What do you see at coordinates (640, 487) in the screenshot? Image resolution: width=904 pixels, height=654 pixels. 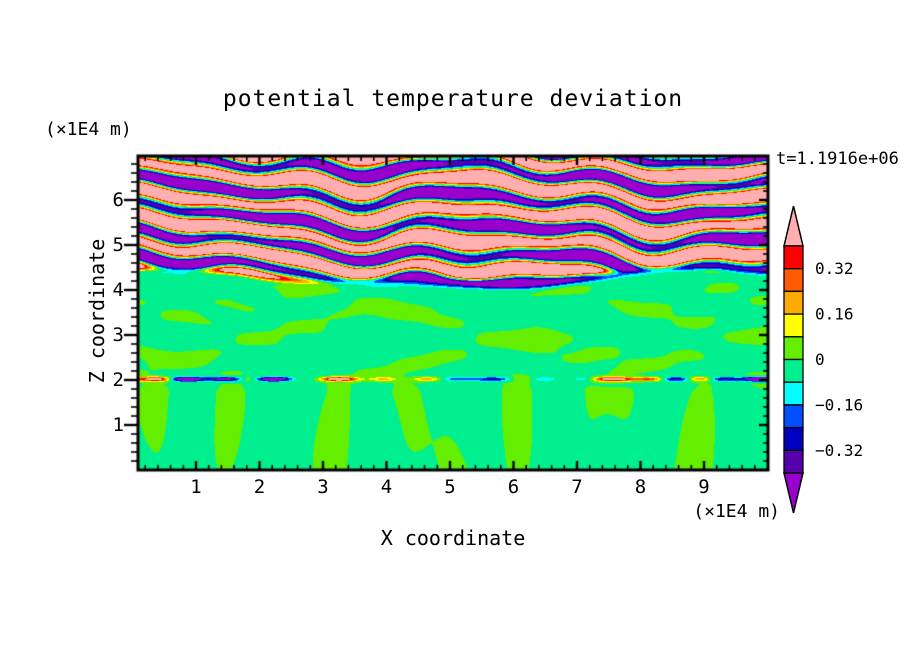 I see `x-tick-label-8: 8` at bounding box center [640, 487].